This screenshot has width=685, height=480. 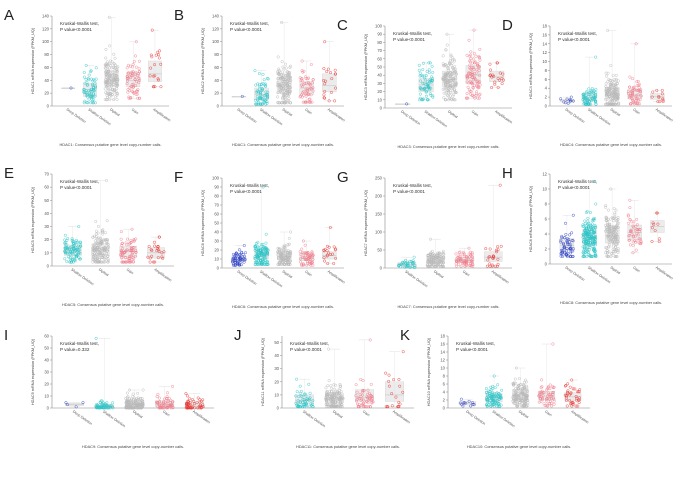 I want to click on y-tick-label: 4, so click(x=546, y=88).